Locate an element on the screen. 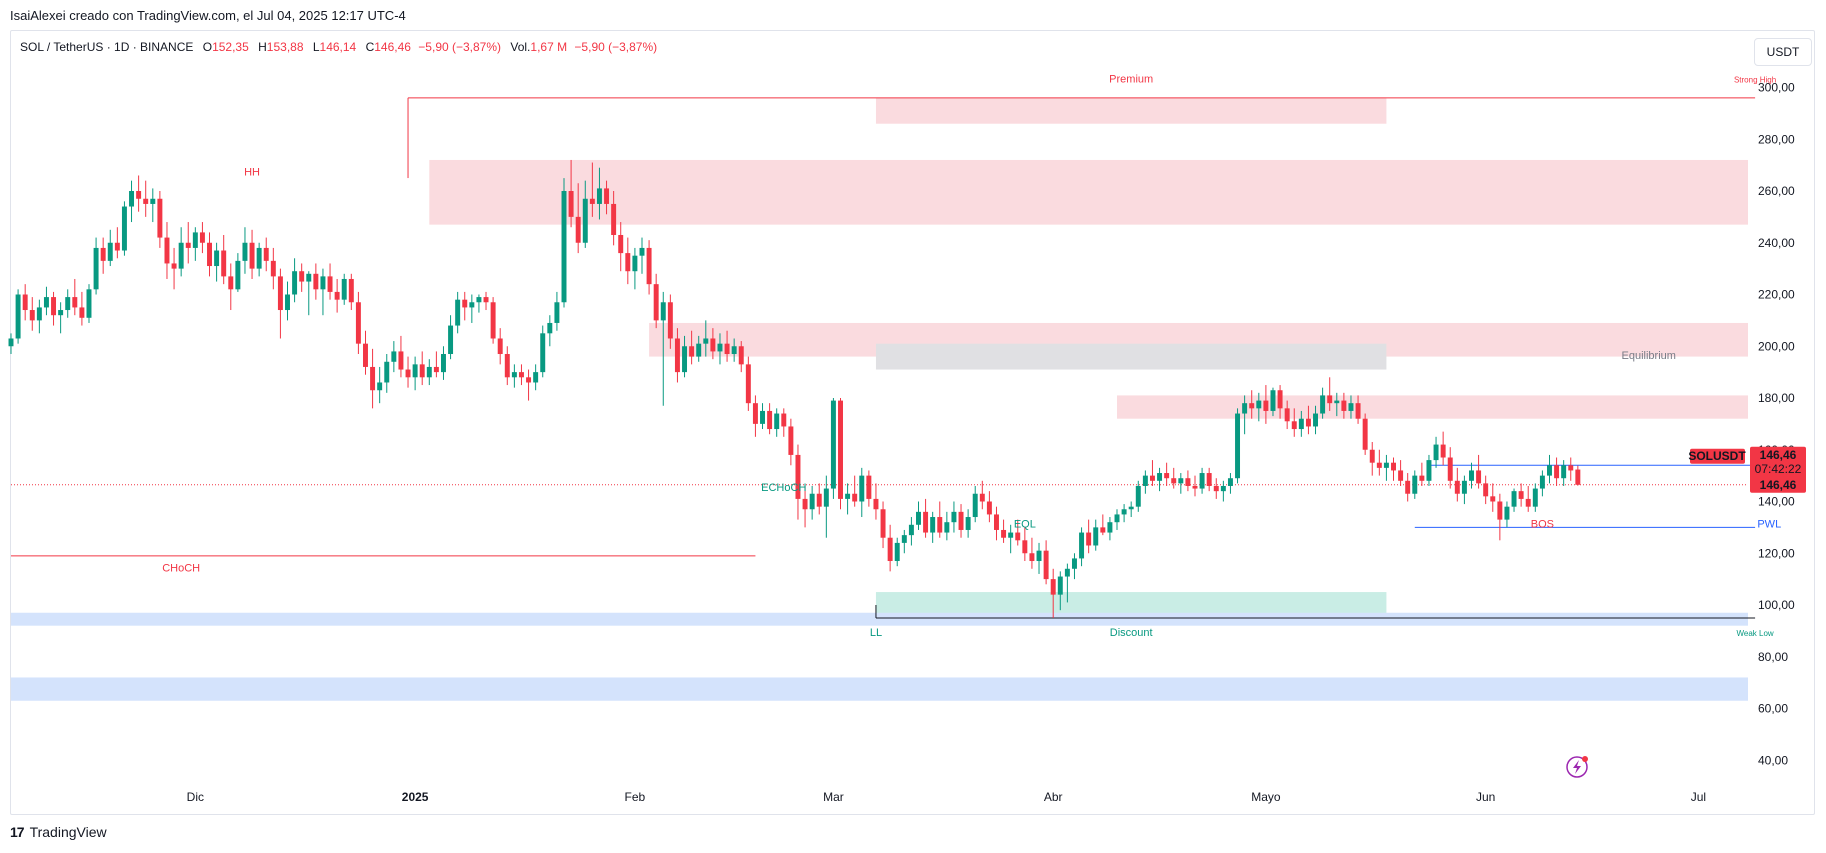 The height and width of the screenshot is (853, 1826). symbol-label: SOL / TetherUS · 1D · BINANCE is located at coordinates (107, 47).